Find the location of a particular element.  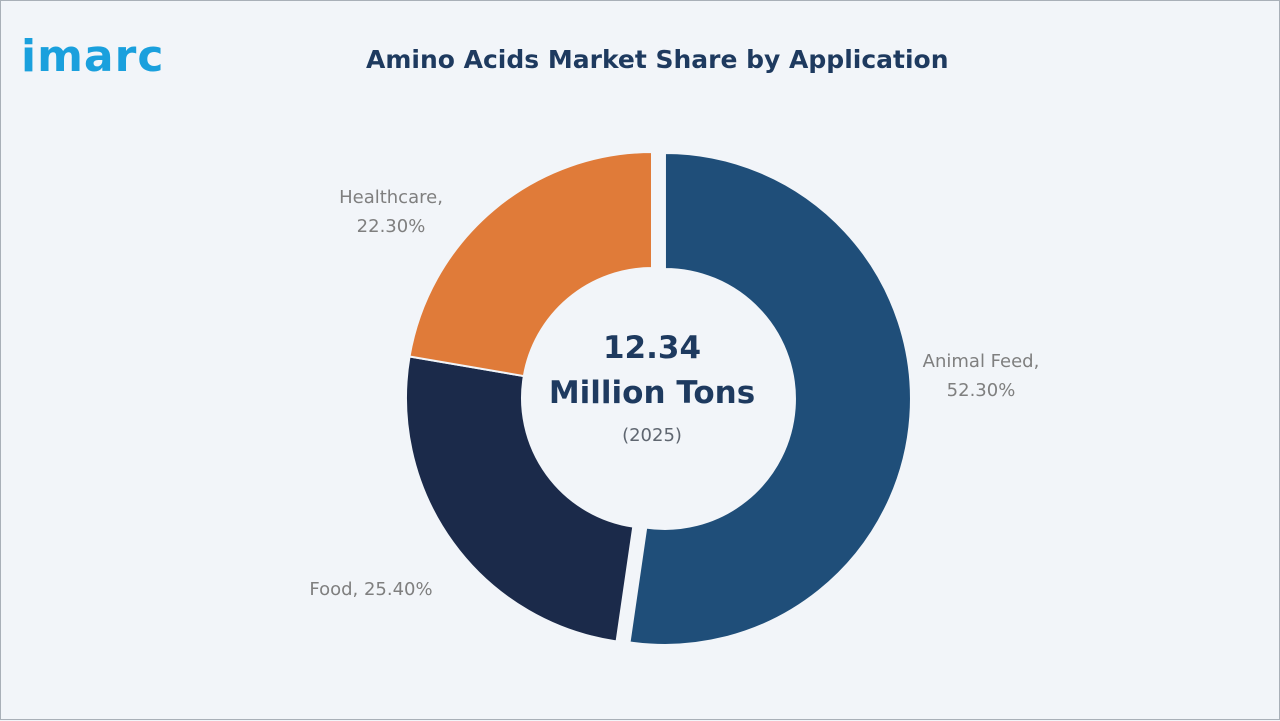

chart-title: Amino Acids Market Share by Application is located at coordinates (657, 59).